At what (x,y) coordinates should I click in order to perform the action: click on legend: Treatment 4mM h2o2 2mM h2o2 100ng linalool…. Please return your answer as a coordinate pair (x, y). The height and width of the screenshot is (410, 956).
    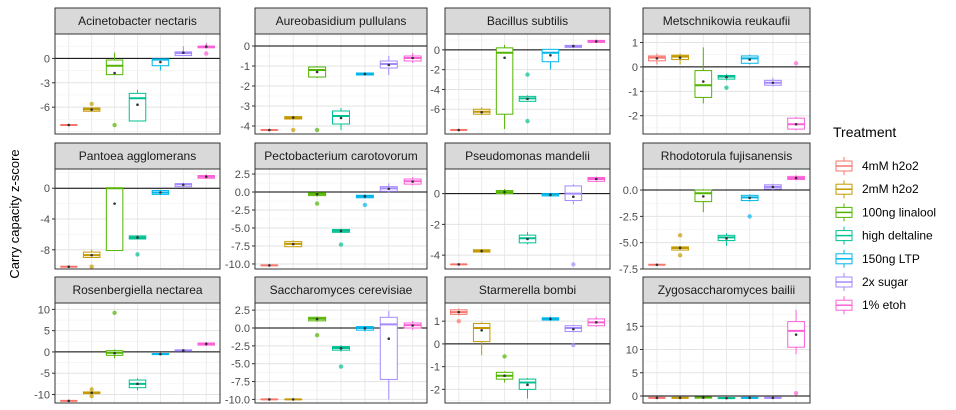
    Looking at the image, I should click on (884, 220).